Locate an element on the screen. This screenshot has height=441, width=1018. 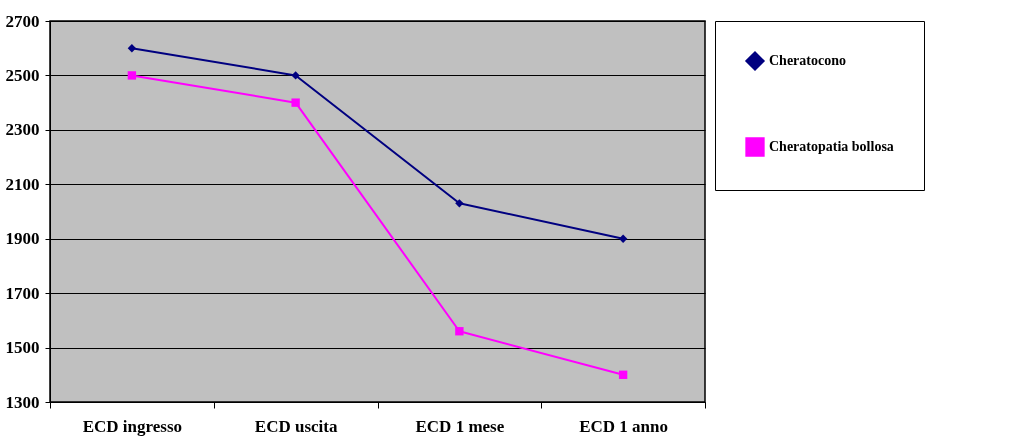
y-tick-label: 1500 is located at coordinates (22, 348).